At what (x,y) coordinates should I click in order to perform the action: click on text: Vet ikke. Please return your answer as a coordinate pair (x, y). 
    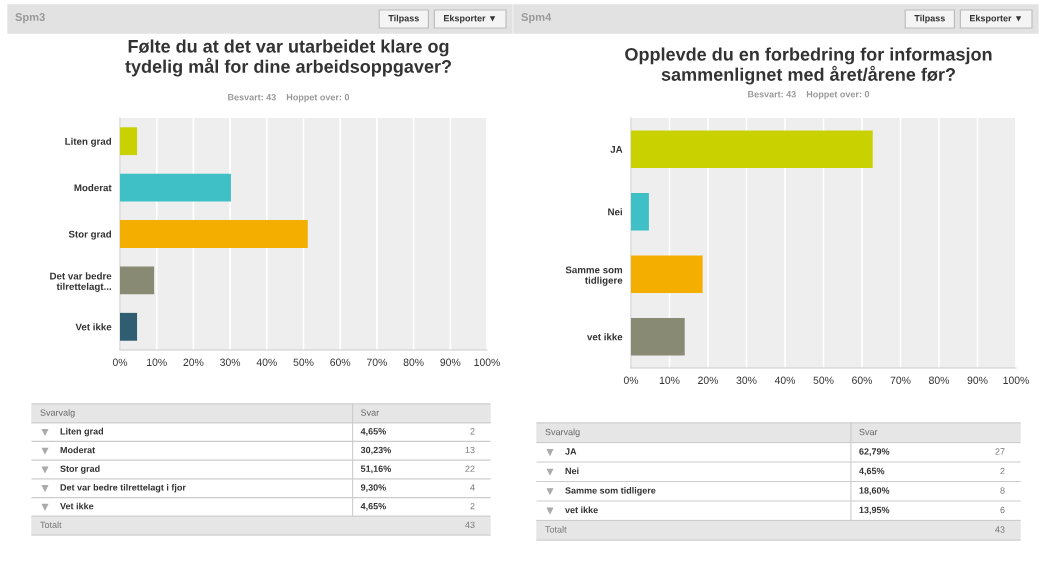
    Looking at the image, I should click on (77, 506).